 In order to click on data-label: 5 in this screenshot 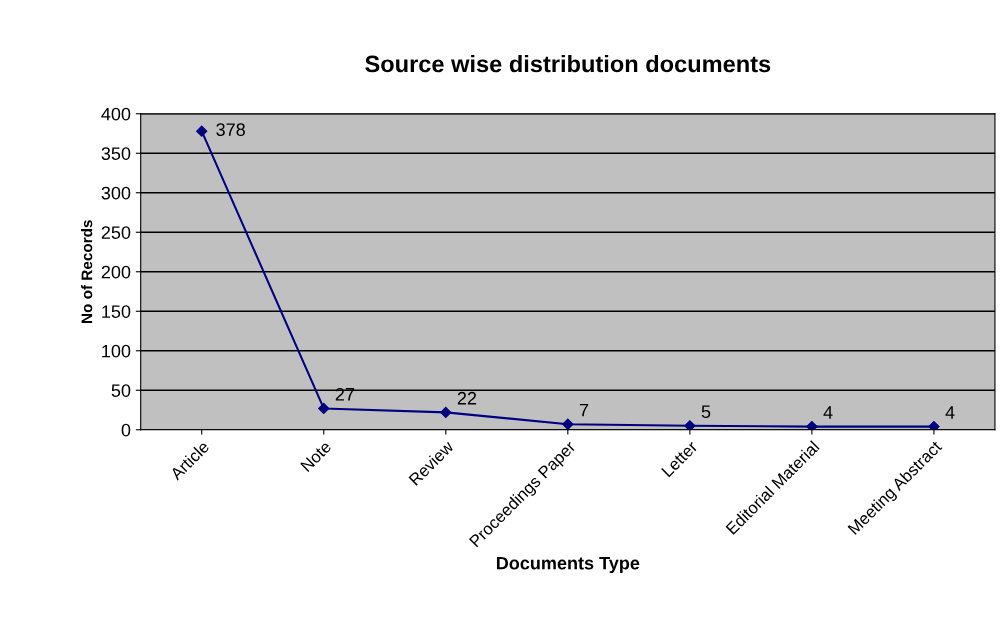, I will do `click(706, 412)`.